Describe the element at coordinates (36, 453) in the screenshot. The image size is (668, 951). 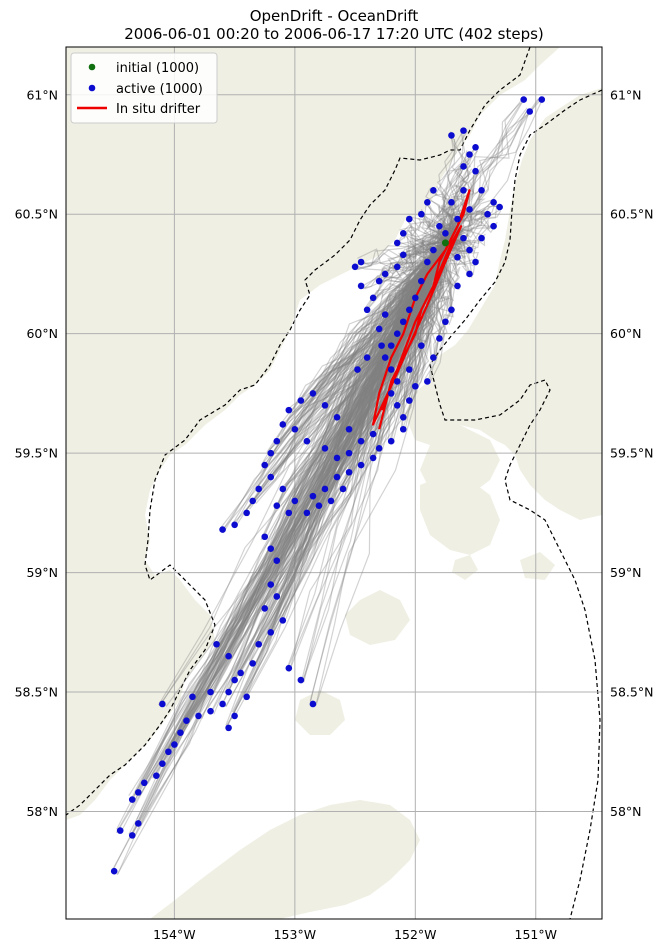
I see `lat-tick-left-3: 59.5°N` at that location.